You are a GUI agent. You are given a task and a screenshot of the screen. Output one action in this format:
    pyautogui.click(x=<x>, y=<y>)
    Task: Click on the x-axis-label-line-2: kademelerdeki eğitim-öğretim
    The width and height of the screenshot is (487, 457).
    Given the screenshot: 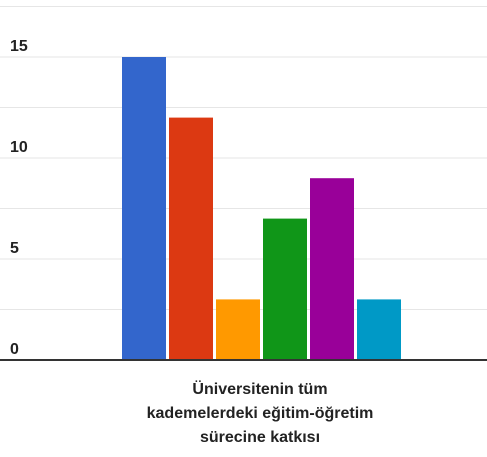 What is the action you would take?
    pyautogui.click(x=260, y=413)
    